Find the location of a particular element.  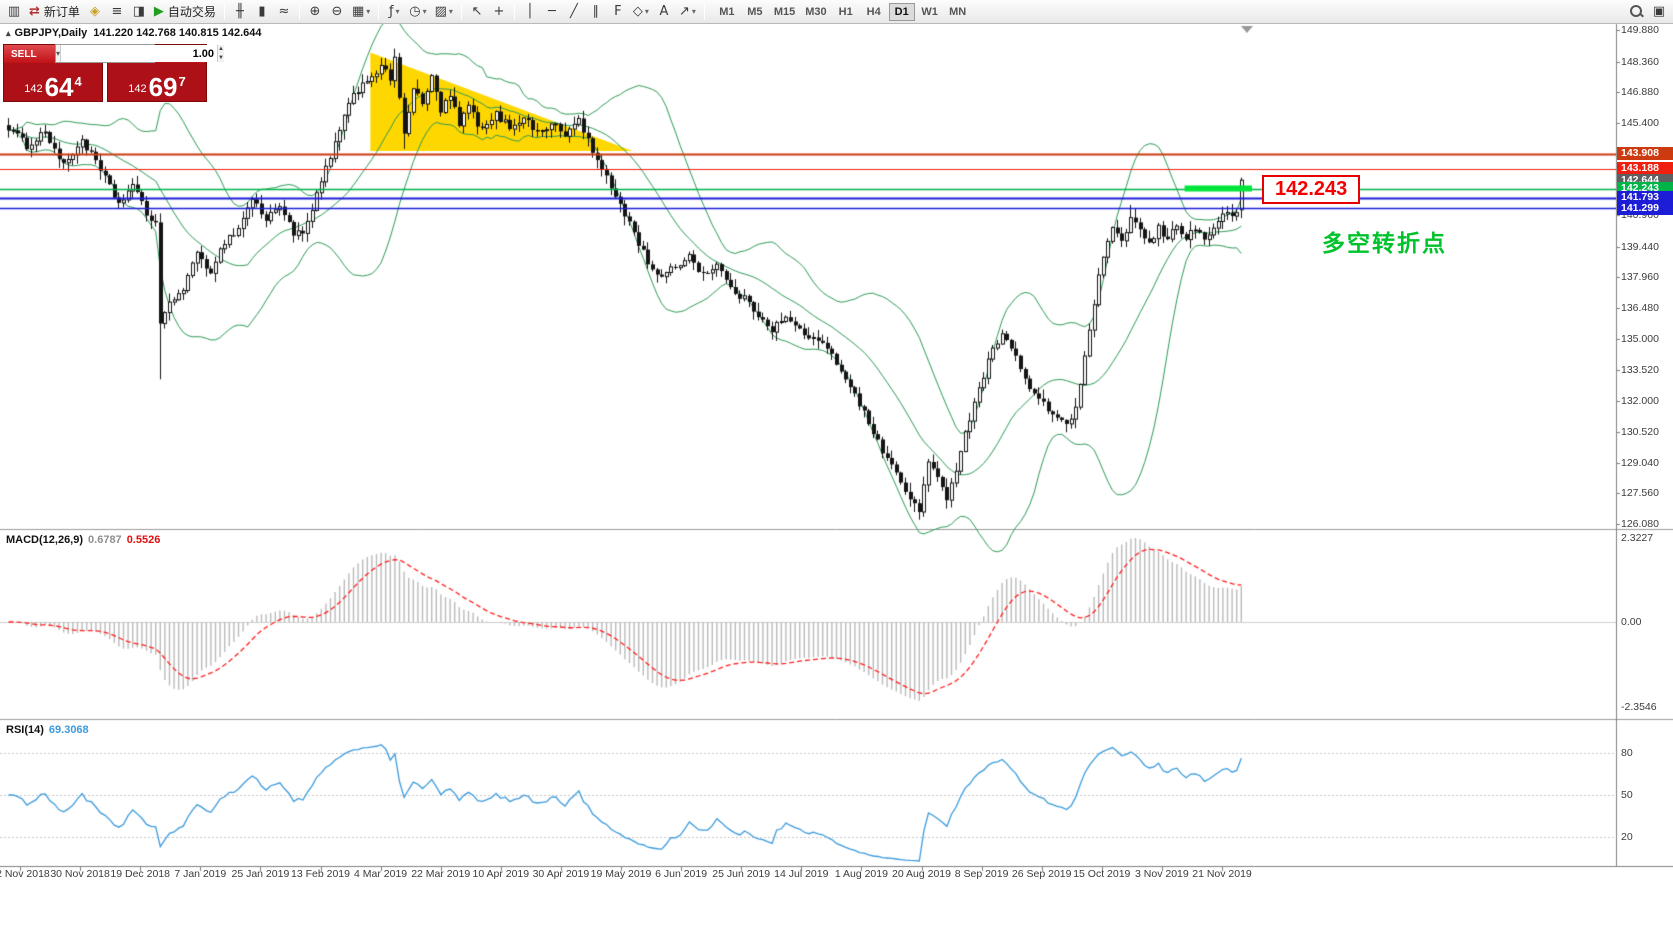

new-chart-icon: ▥ is located at coordinates (14, 11).